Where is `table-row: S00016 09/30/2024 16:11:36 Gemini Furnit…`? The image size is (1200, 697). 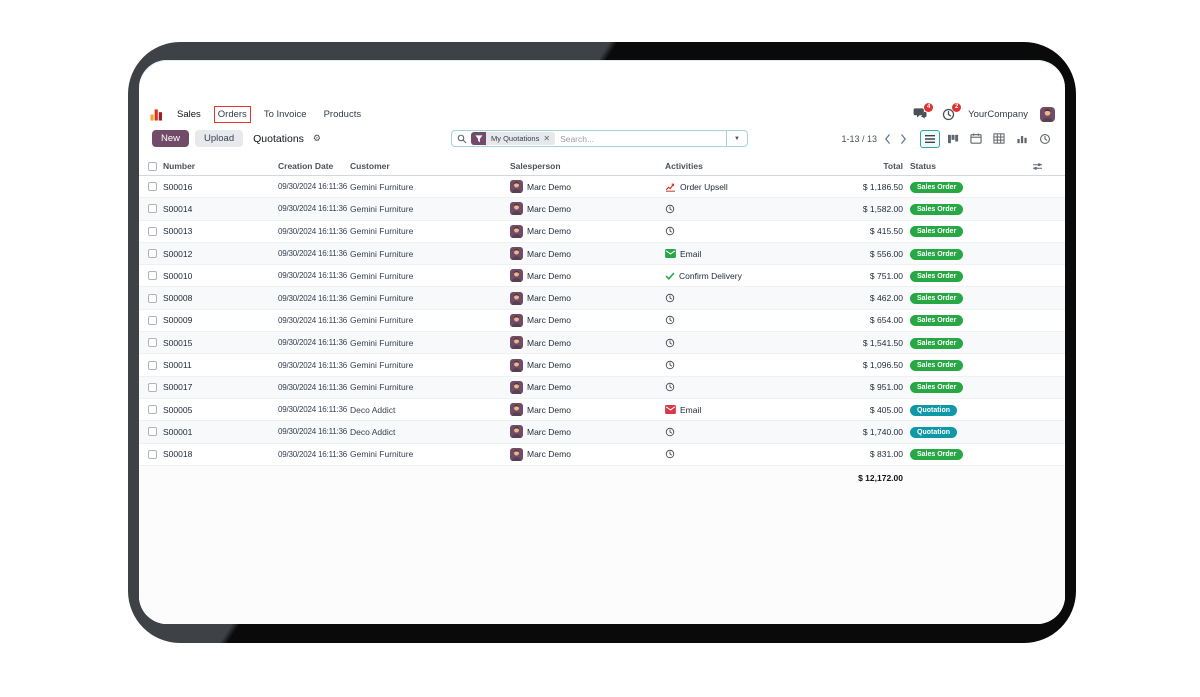 table-row: S00016 09/30/2024 16:11:36 Gemini Furnit… is located at coordinates (602, 187).